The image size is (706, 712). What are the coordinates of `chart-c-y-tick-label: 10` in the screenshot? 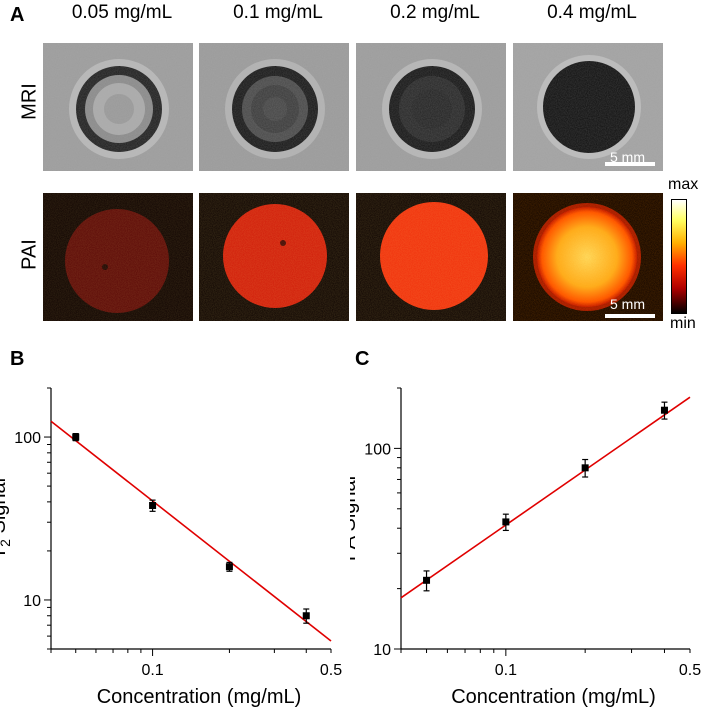 It's located at (382, 650).